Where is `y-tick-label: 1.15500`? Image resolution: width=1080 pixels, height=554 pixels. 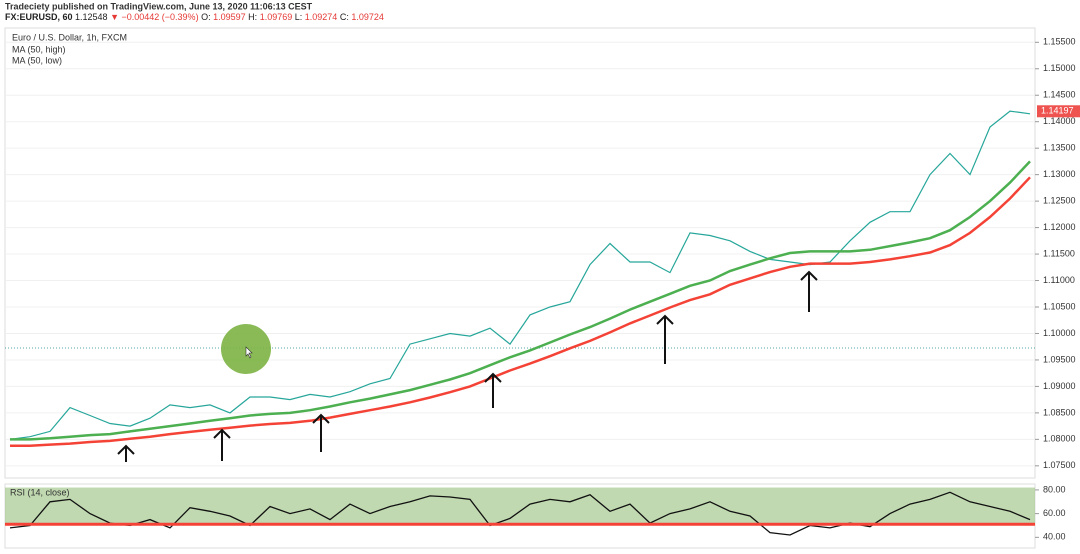
y-tick-label: 1.15500 is located at coordinates (1059, 42).